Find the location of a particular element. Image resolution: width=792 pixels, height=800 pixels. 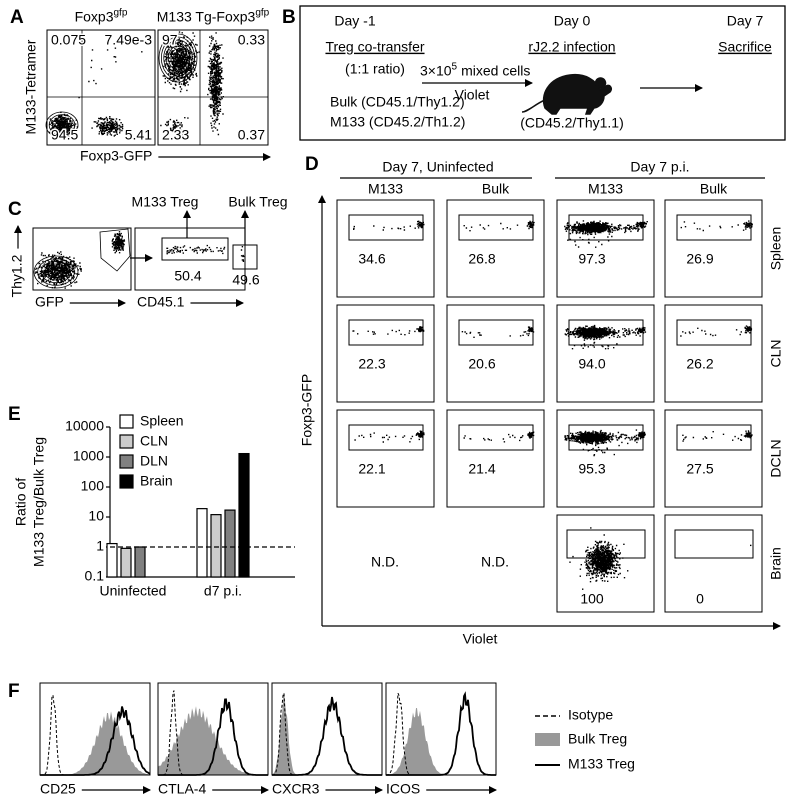

panel-label: F is located at coordinates (14, 691).